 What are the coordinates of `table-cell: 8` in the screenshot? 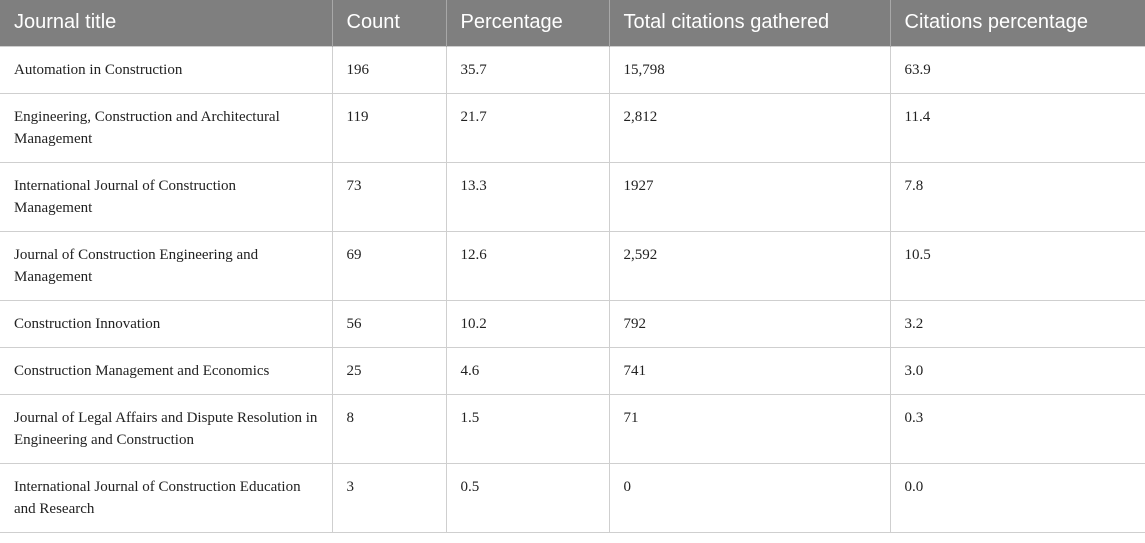 It's located at (389, 428).